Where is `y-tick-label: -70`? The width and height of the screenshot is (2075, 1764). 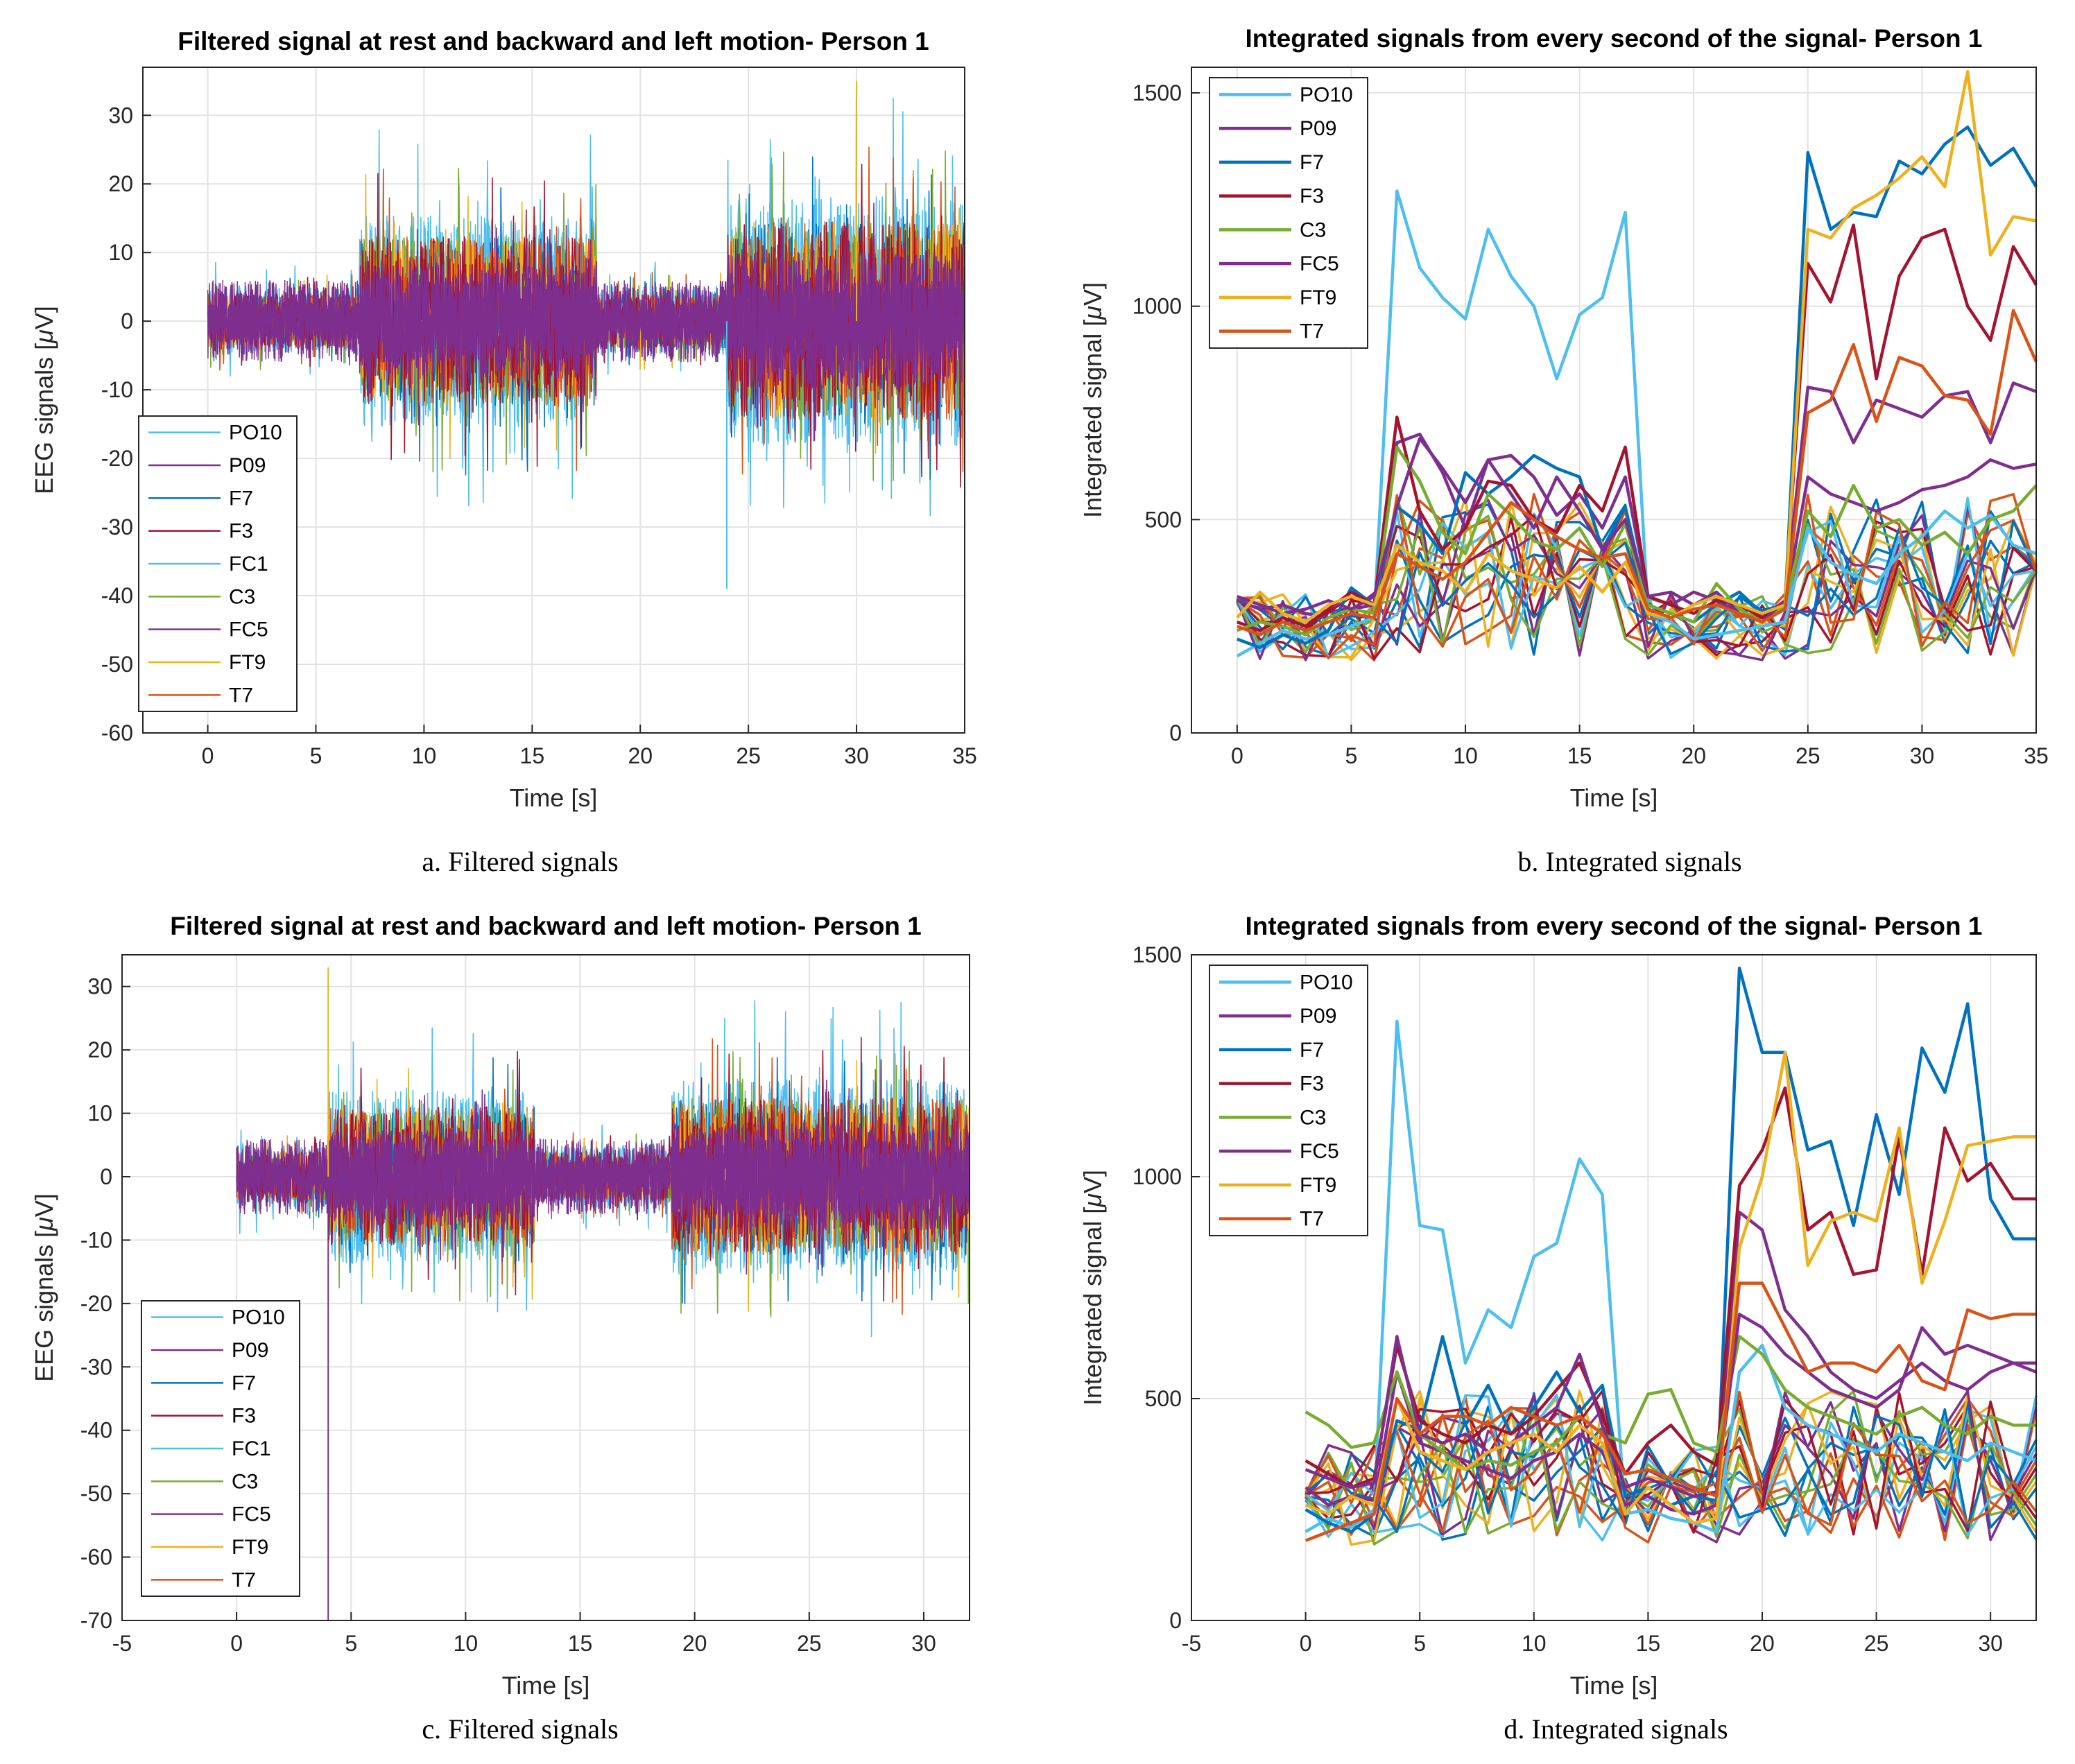 y-tick-label: -70 is located at coordinates (96, 1621).